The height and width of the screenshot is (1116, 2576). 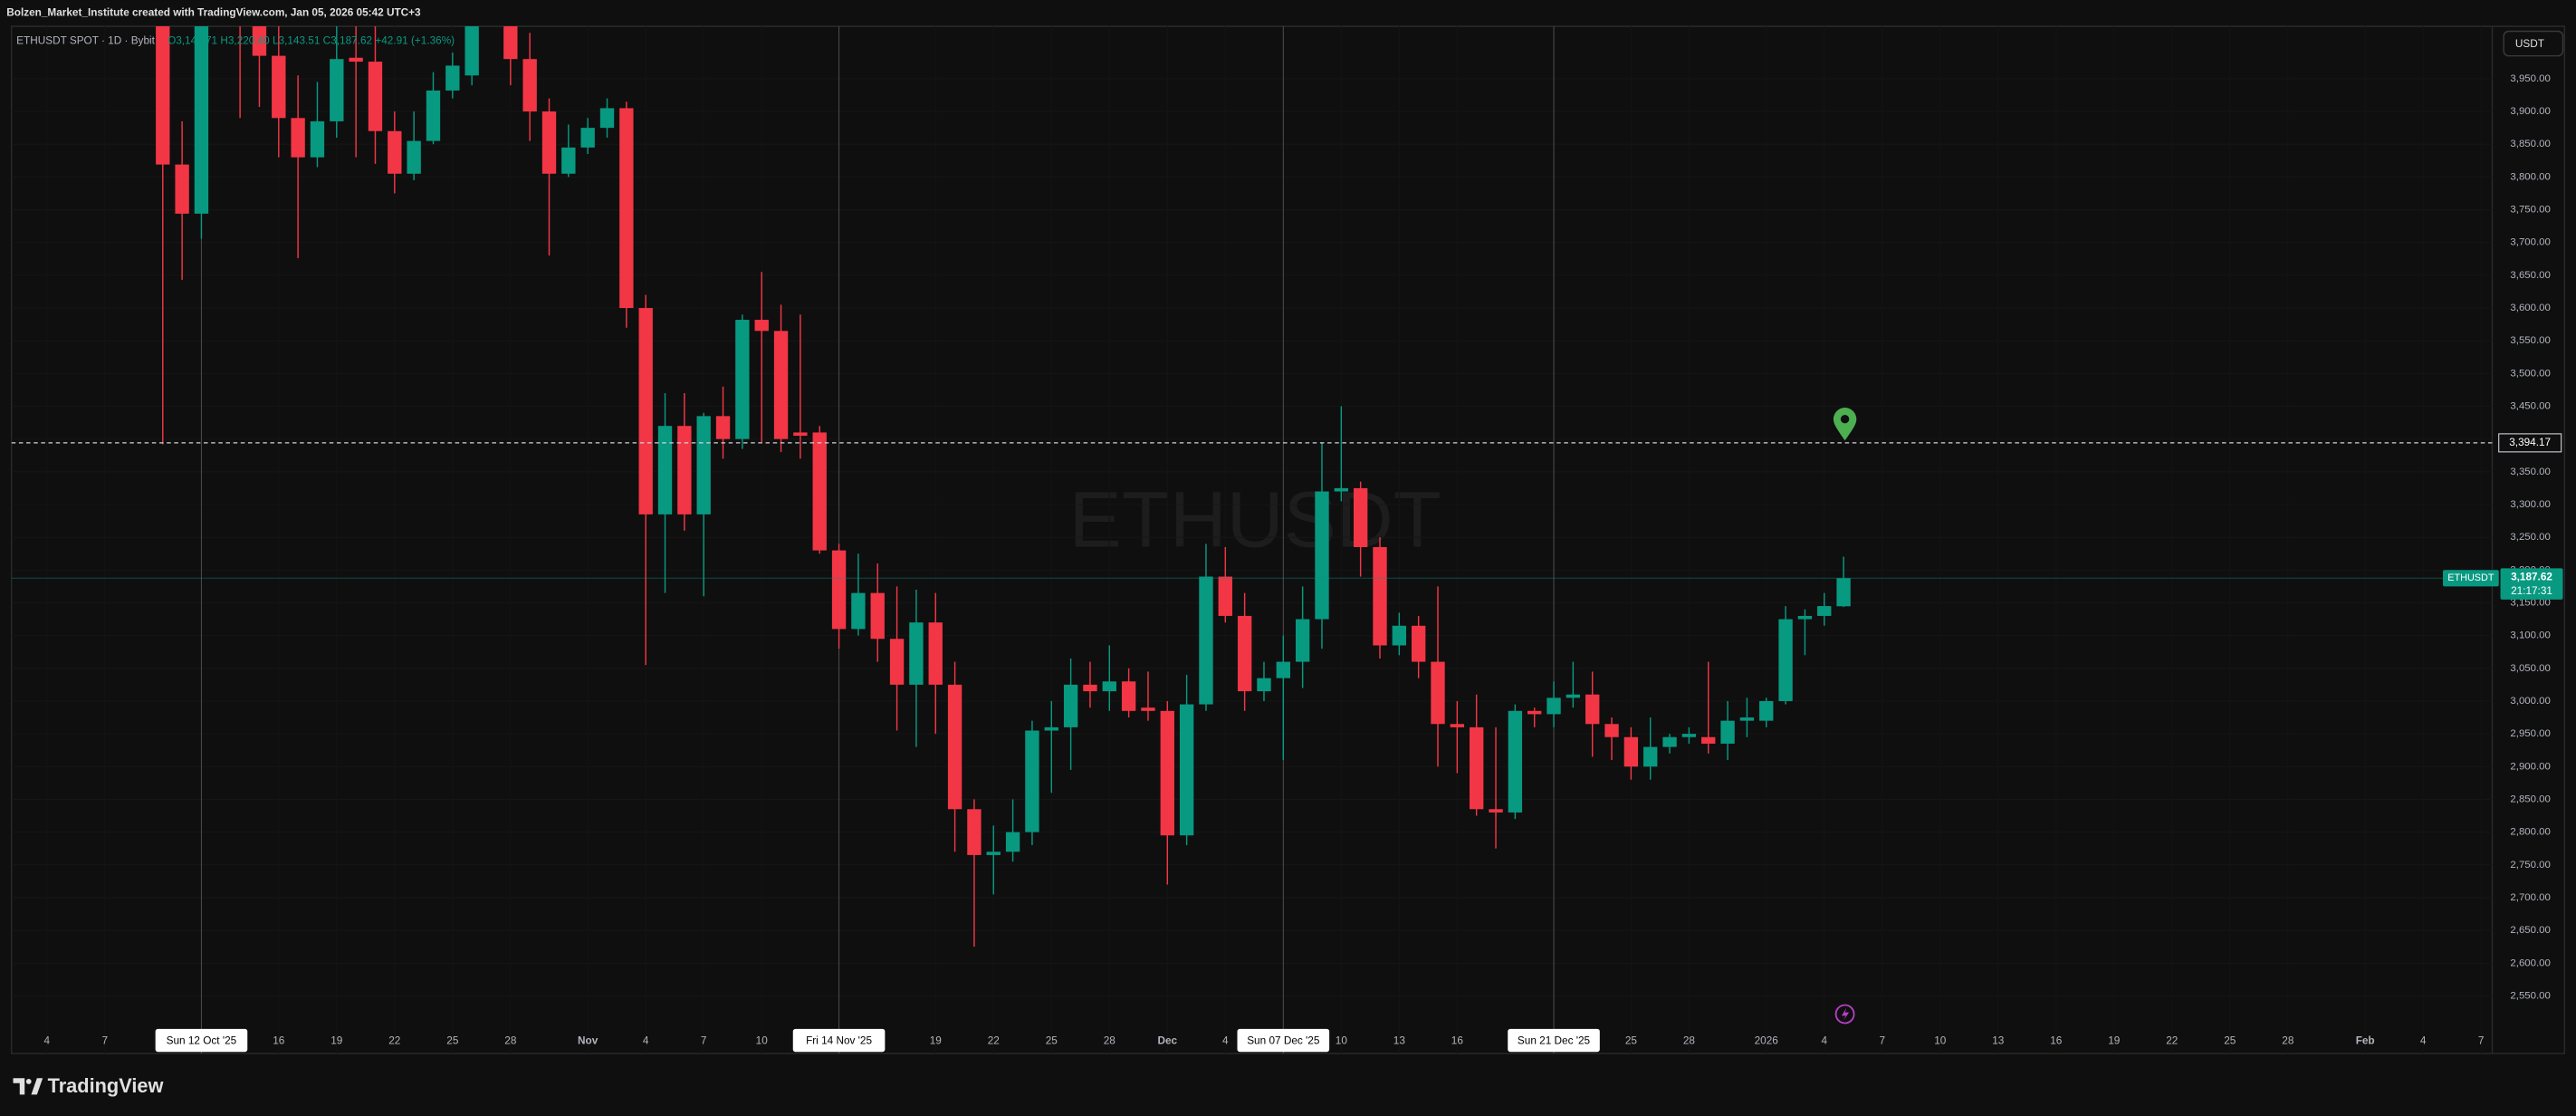 I want to click on pin-icon, so click(x=1845, y=424).